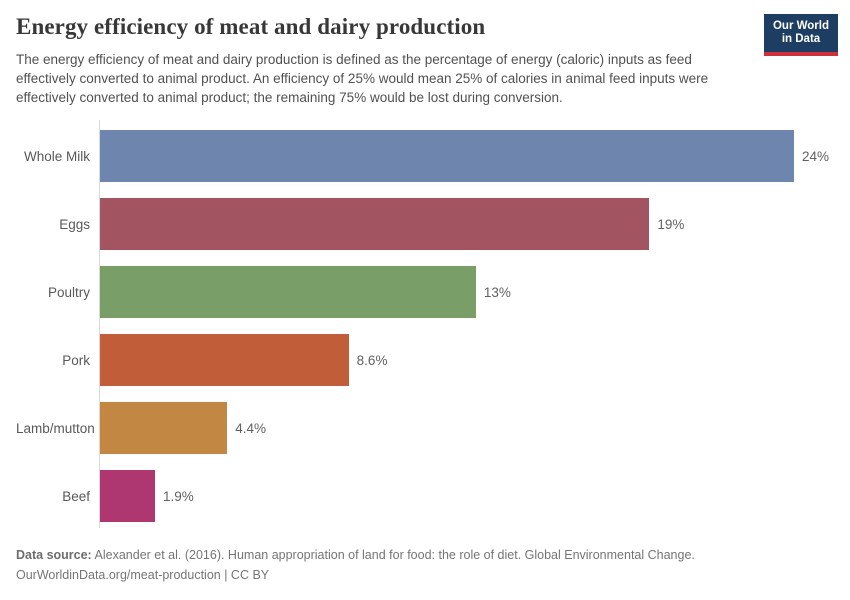  I want to click on value-label: 8.6%, so click(372, 360).